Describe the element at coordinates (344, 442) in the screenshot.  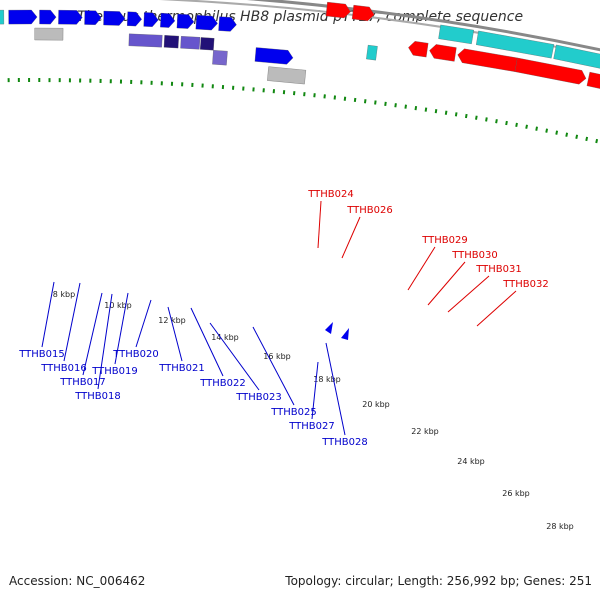
I see `gene-label: TTHB028` at that location.